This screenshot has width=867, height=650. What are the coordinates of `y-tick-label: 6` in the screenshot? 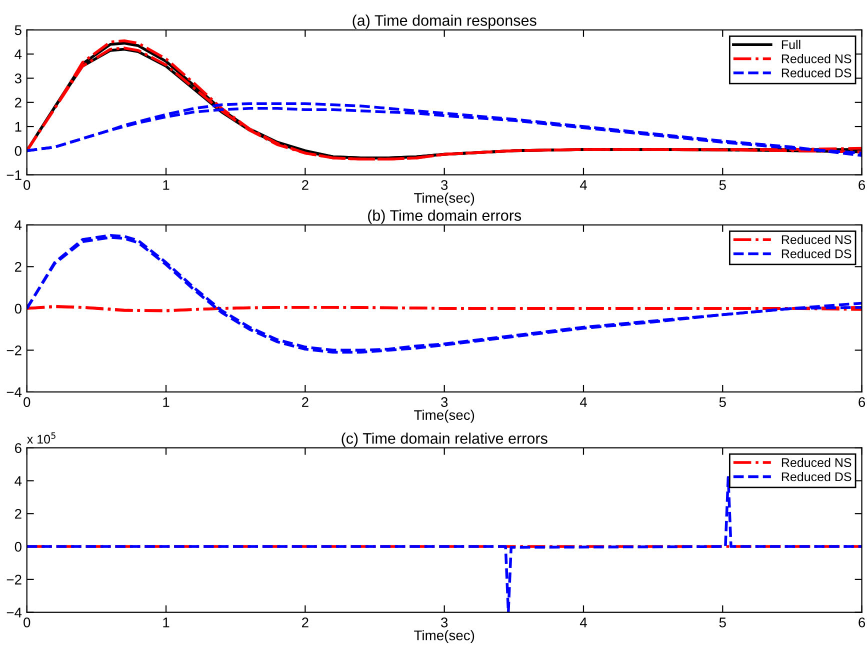 It's located at (18, 448).